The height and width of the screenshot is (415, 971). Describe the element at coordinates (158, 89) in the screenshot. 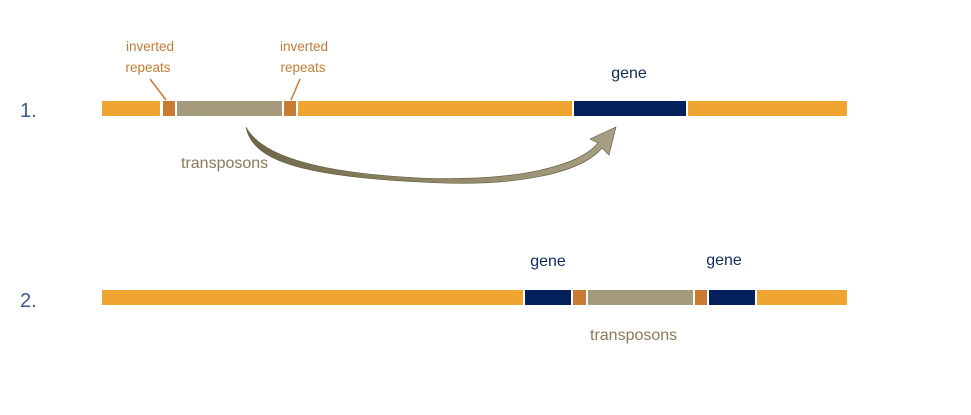

I see `inverted-repeats-pointer-left` at that location.